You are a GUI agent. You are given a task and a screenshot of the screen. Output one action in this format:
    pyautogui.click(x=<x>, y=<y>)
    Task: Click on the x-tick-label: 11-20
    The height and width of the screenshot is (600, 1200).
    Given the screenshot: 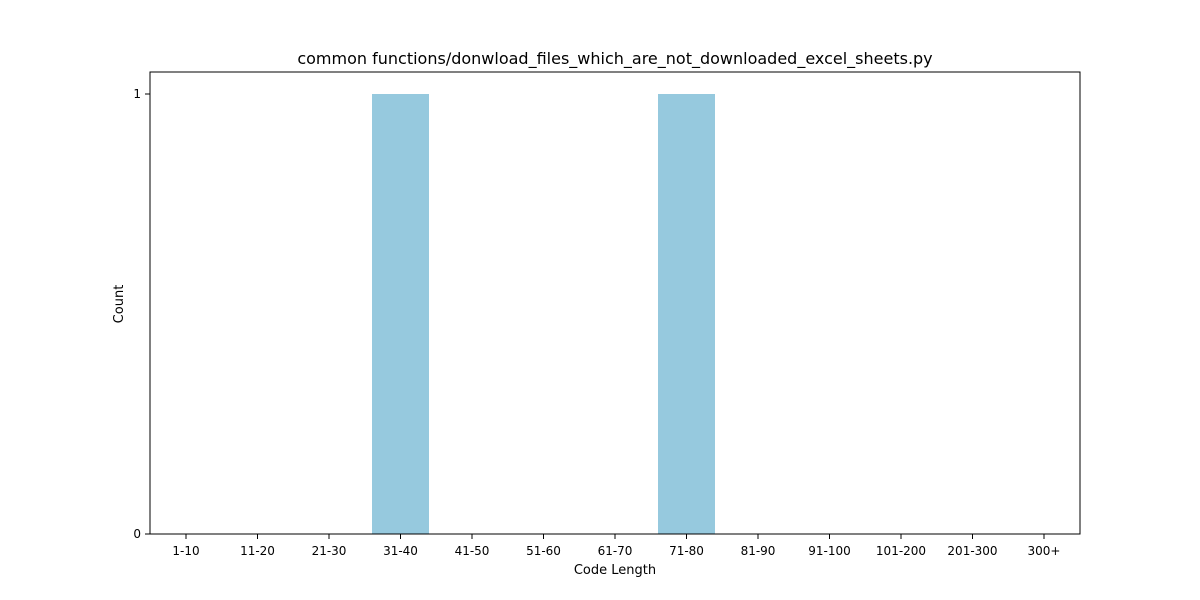 What is the action you would take?
    pyautogui.click(x=257, y=551)
    